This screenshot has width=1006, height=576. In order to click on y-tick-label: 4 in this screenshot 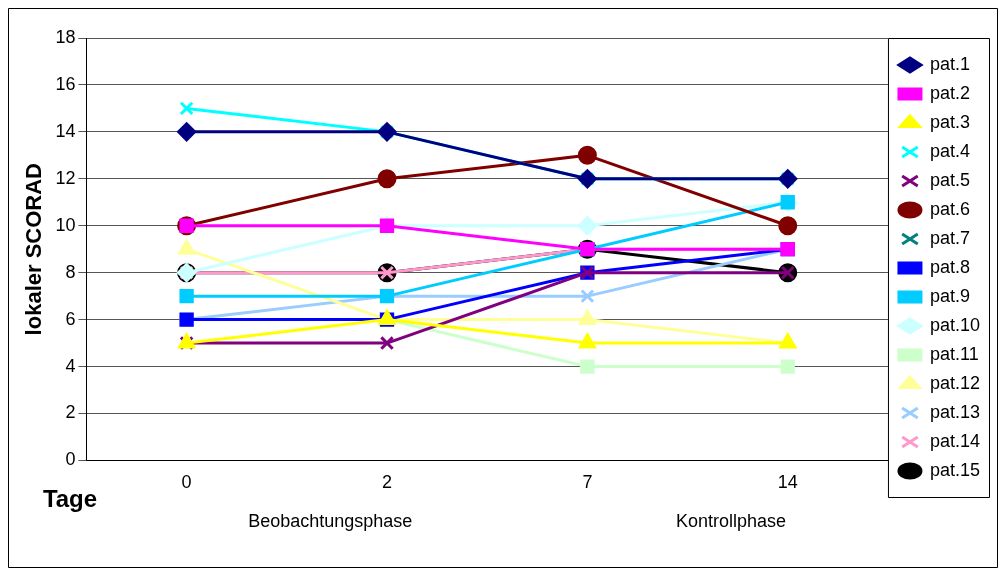, I will do `click(70, 365)`.